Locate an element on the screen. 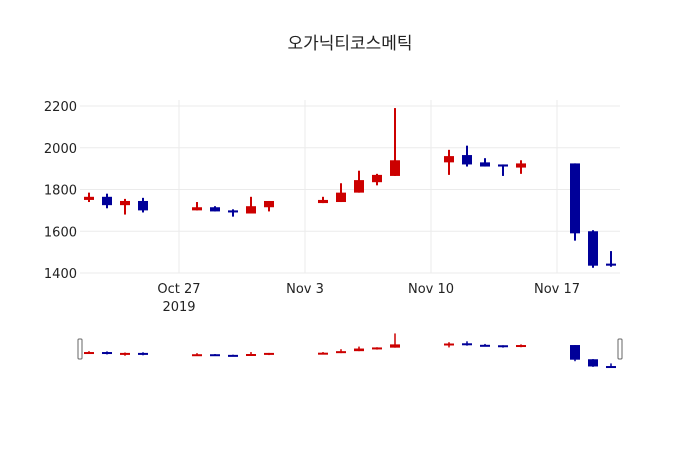 This screenshot has width=700, height=450. y-axis: 1400 1600 1800 2000 2200 is located at coordinates (60, 191).